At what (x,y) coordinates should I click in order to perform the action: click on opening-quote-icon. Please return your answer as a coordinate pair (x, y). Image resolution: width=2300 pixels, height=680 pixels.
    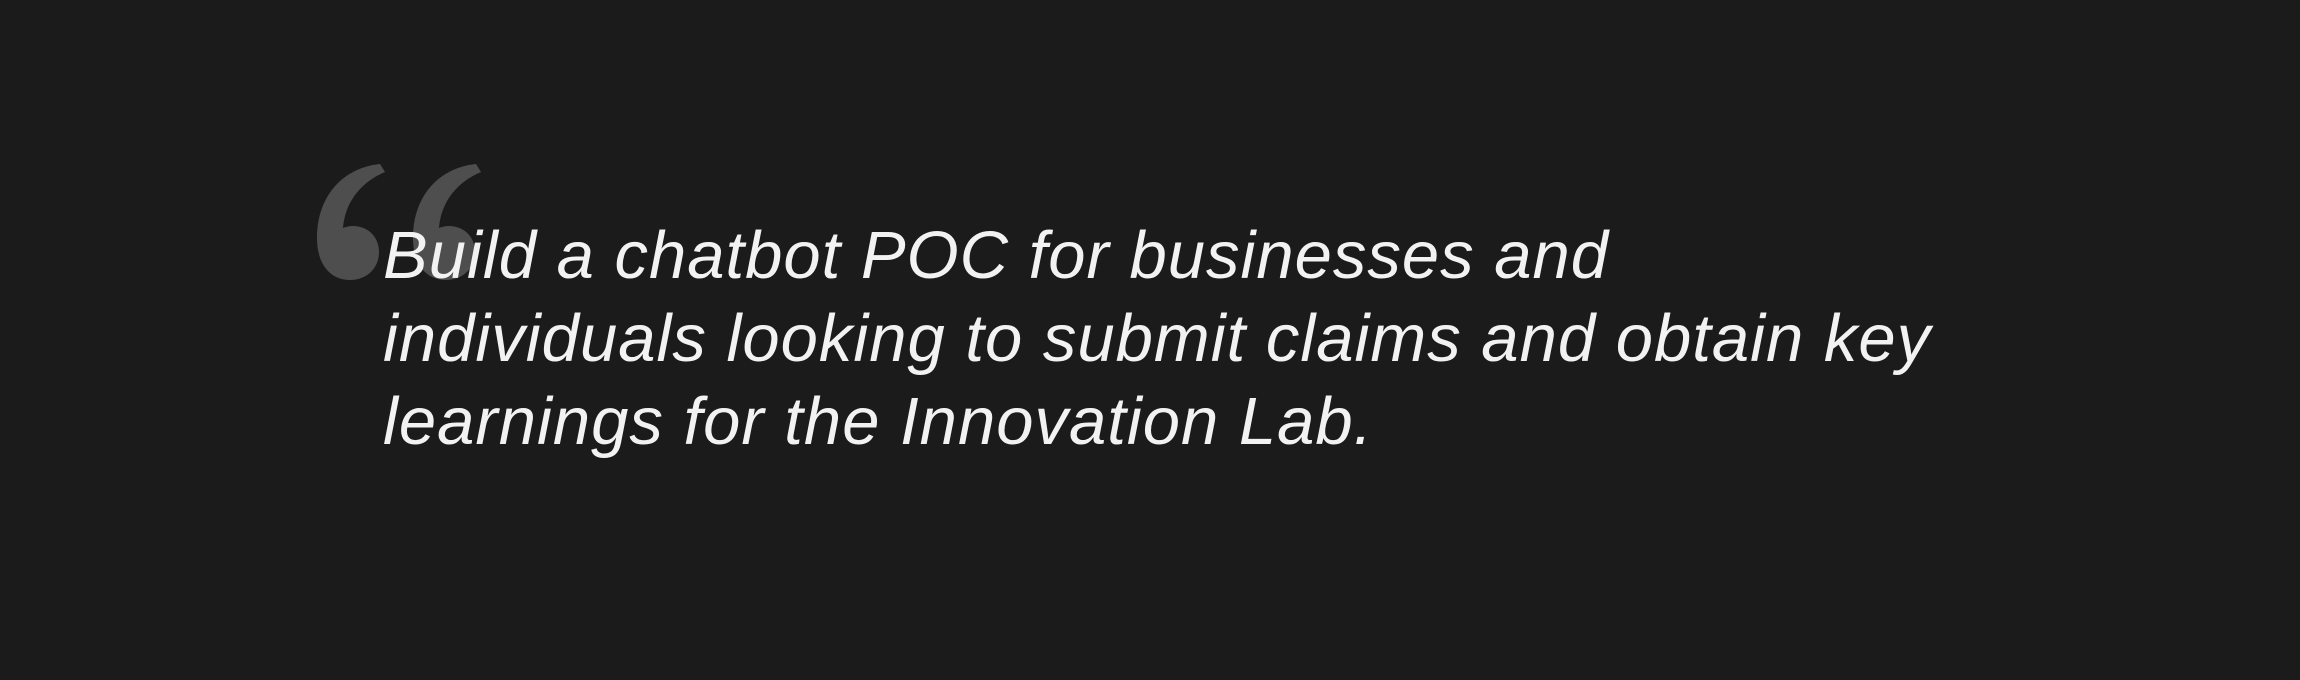
    Looking at the image, I should click on (399, 222).